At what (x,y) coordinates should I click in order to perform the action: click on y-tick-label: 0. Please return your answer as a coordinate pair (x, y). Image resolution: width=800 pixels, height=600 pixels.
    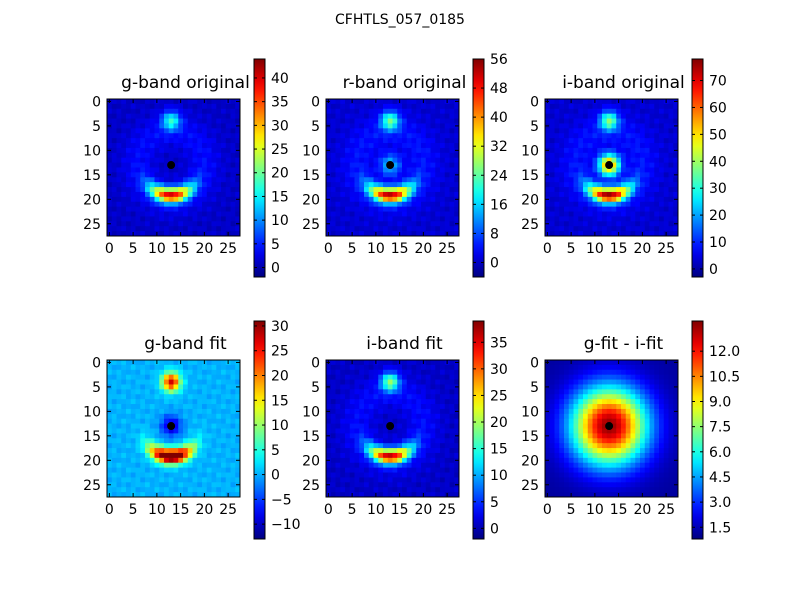
    Looking at the image, I should click on (96, 363).